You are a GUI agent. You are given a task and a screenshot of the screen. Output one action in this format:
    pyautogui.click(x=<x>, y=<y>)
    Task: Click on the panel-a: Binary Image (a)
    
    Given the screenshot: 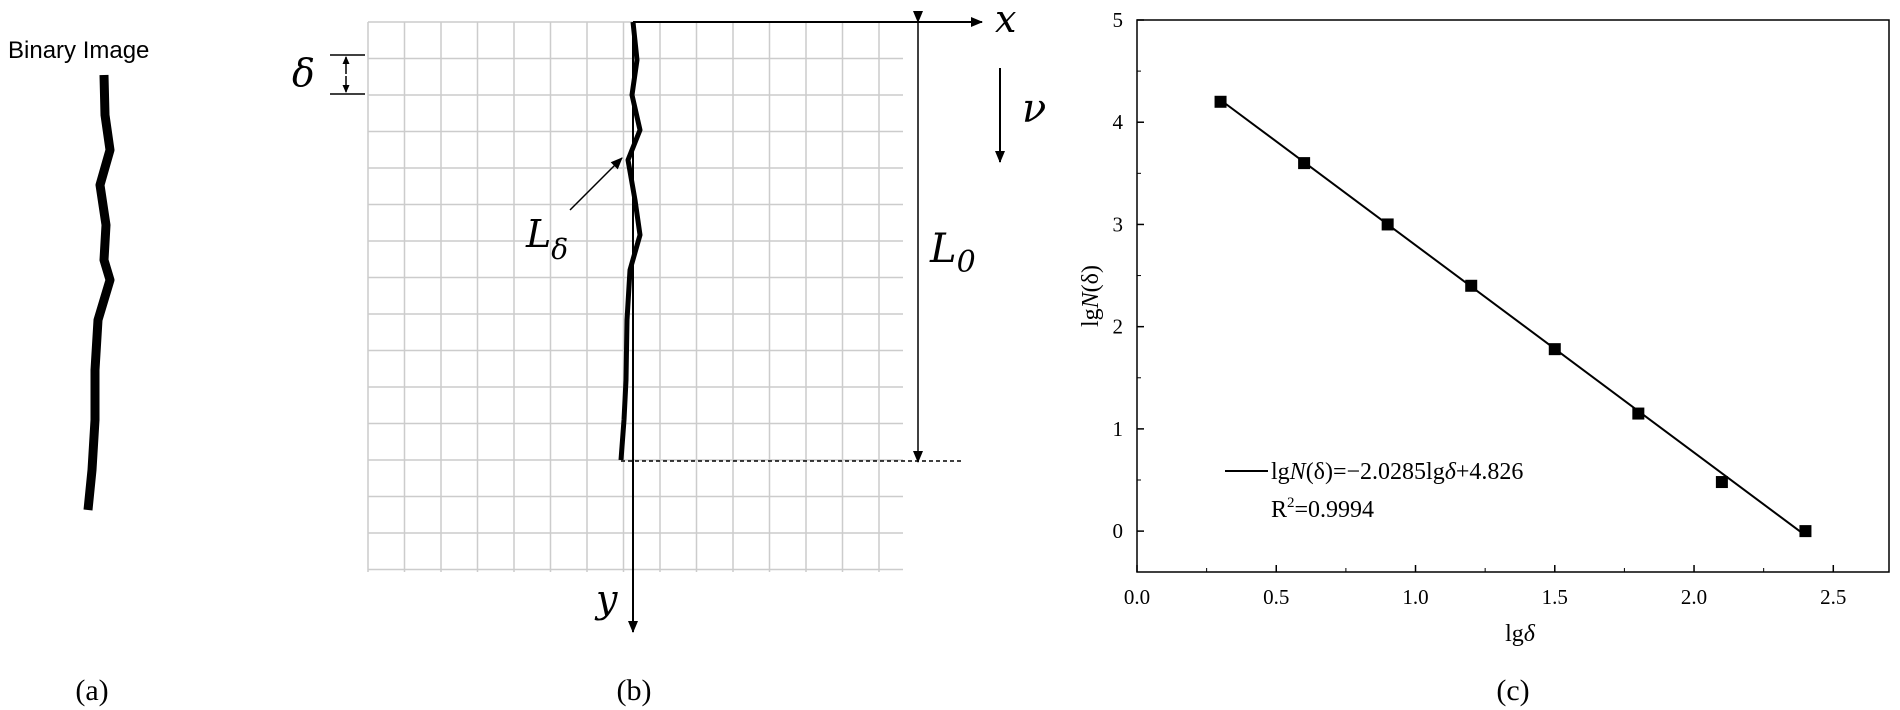 What is the action you would take?
    pyautogui.click(x=78, y=372)
    